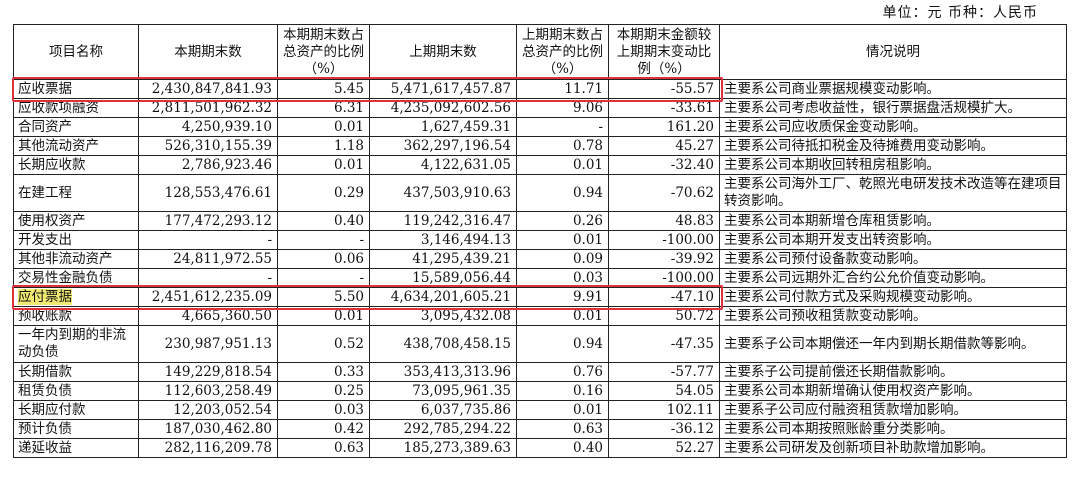 The height and width of the screenshot is (493, 1080). Describe the element at coordinates (208, 391) in the screenshot. I see `current-amount-cell: 112,603,258.49` at that location.